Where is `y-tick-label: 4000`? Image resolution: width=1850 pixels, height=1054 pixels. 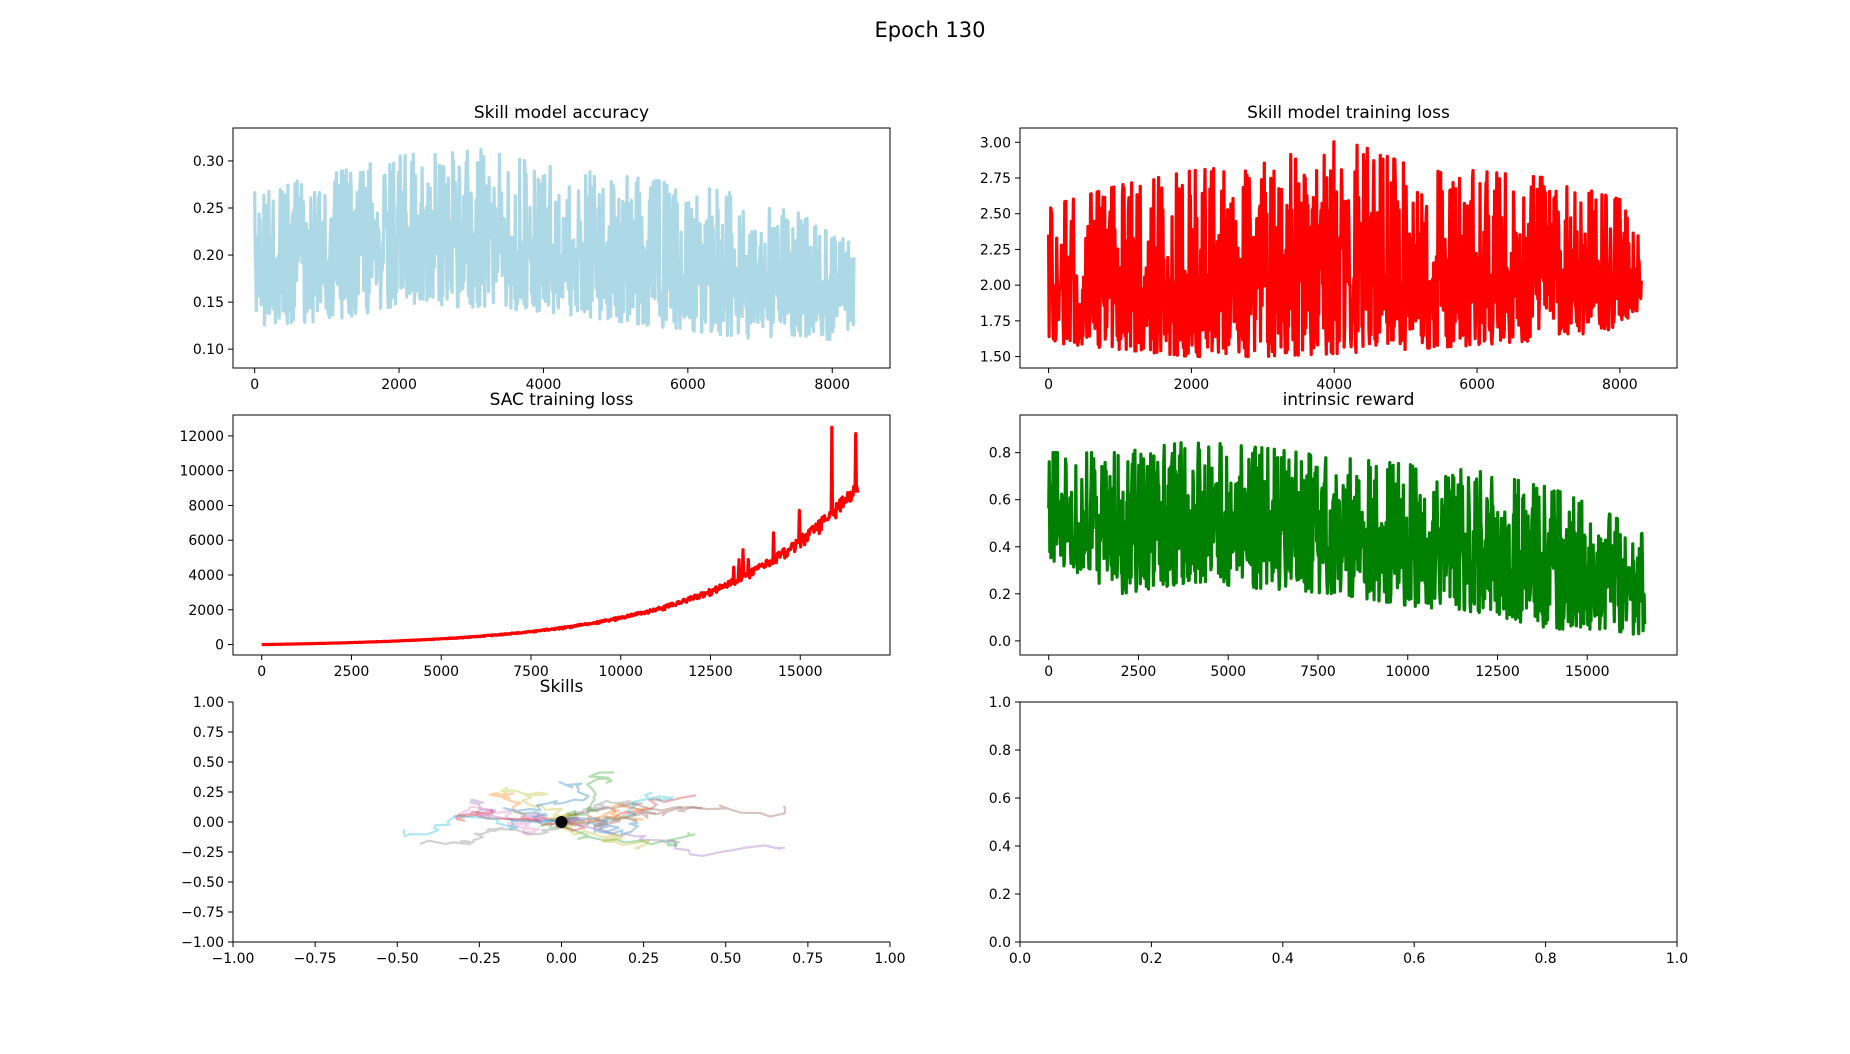 y-tick-label: 4000 is located at coordinates (206, 576).